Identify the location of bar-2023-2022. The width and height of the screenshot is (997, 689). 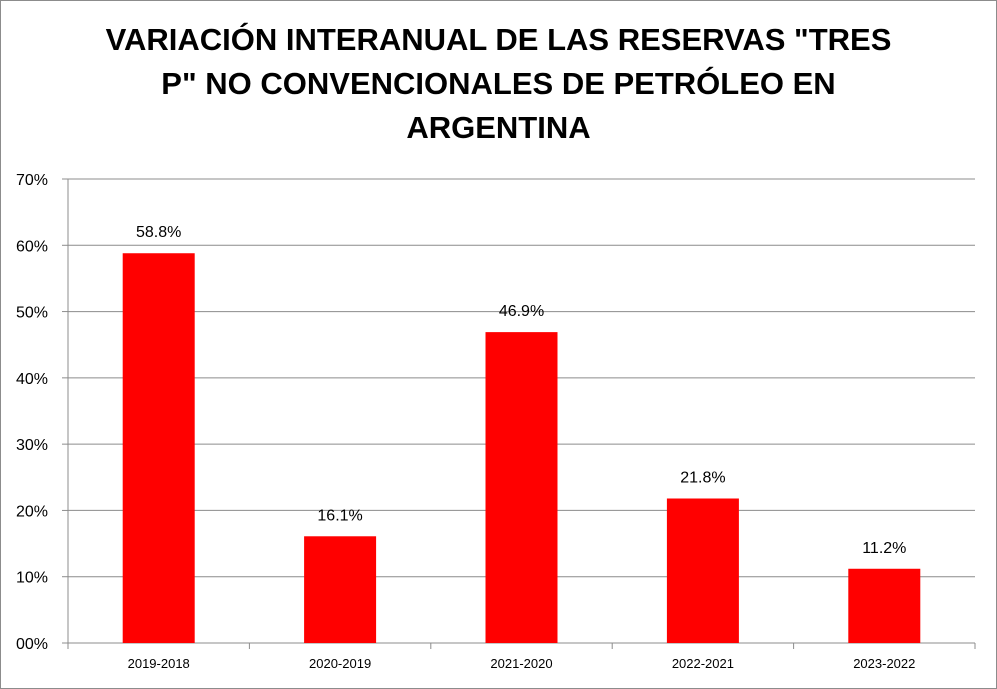
(884, 605).